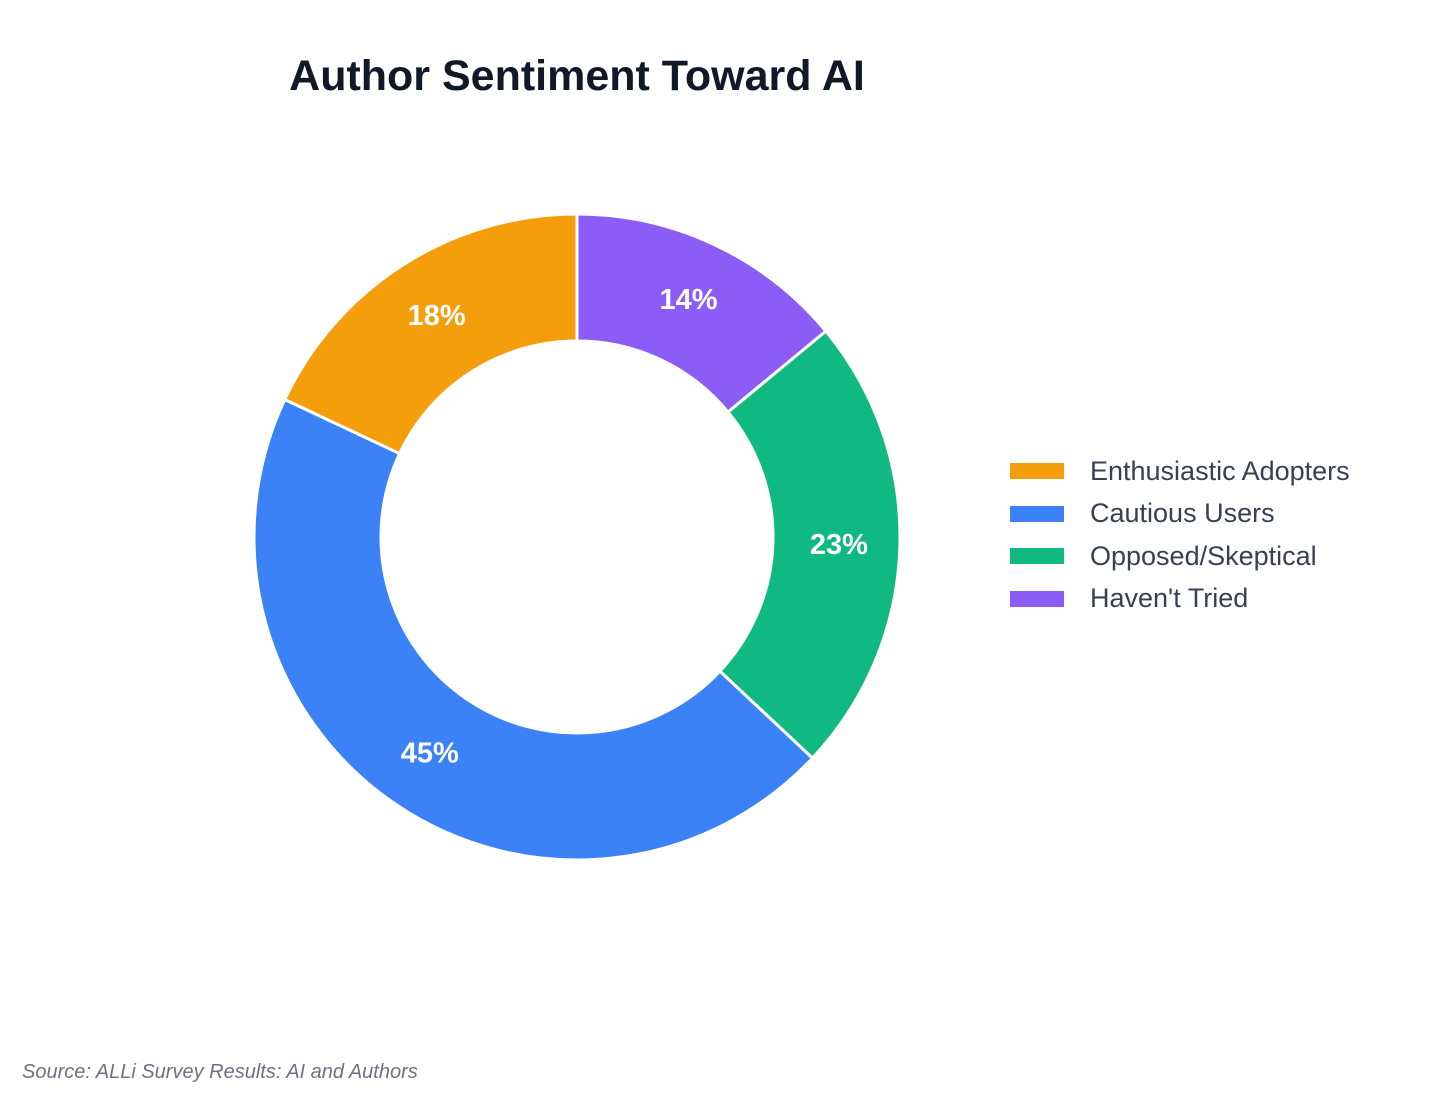  I want to click on slice-label-enthusiastic-adopters: 18%, so click(437, 316).